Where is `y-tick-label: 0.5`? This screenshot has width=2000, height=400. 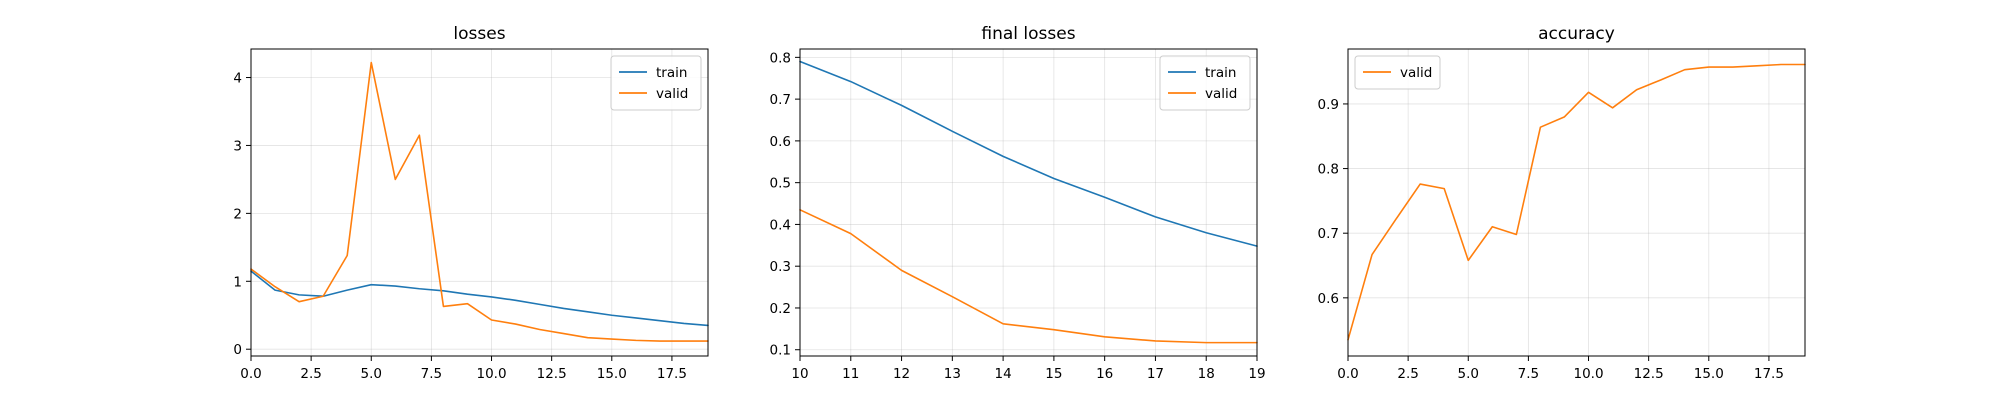 y-tick-label: 0.5 is located at coordinates (780, 184).